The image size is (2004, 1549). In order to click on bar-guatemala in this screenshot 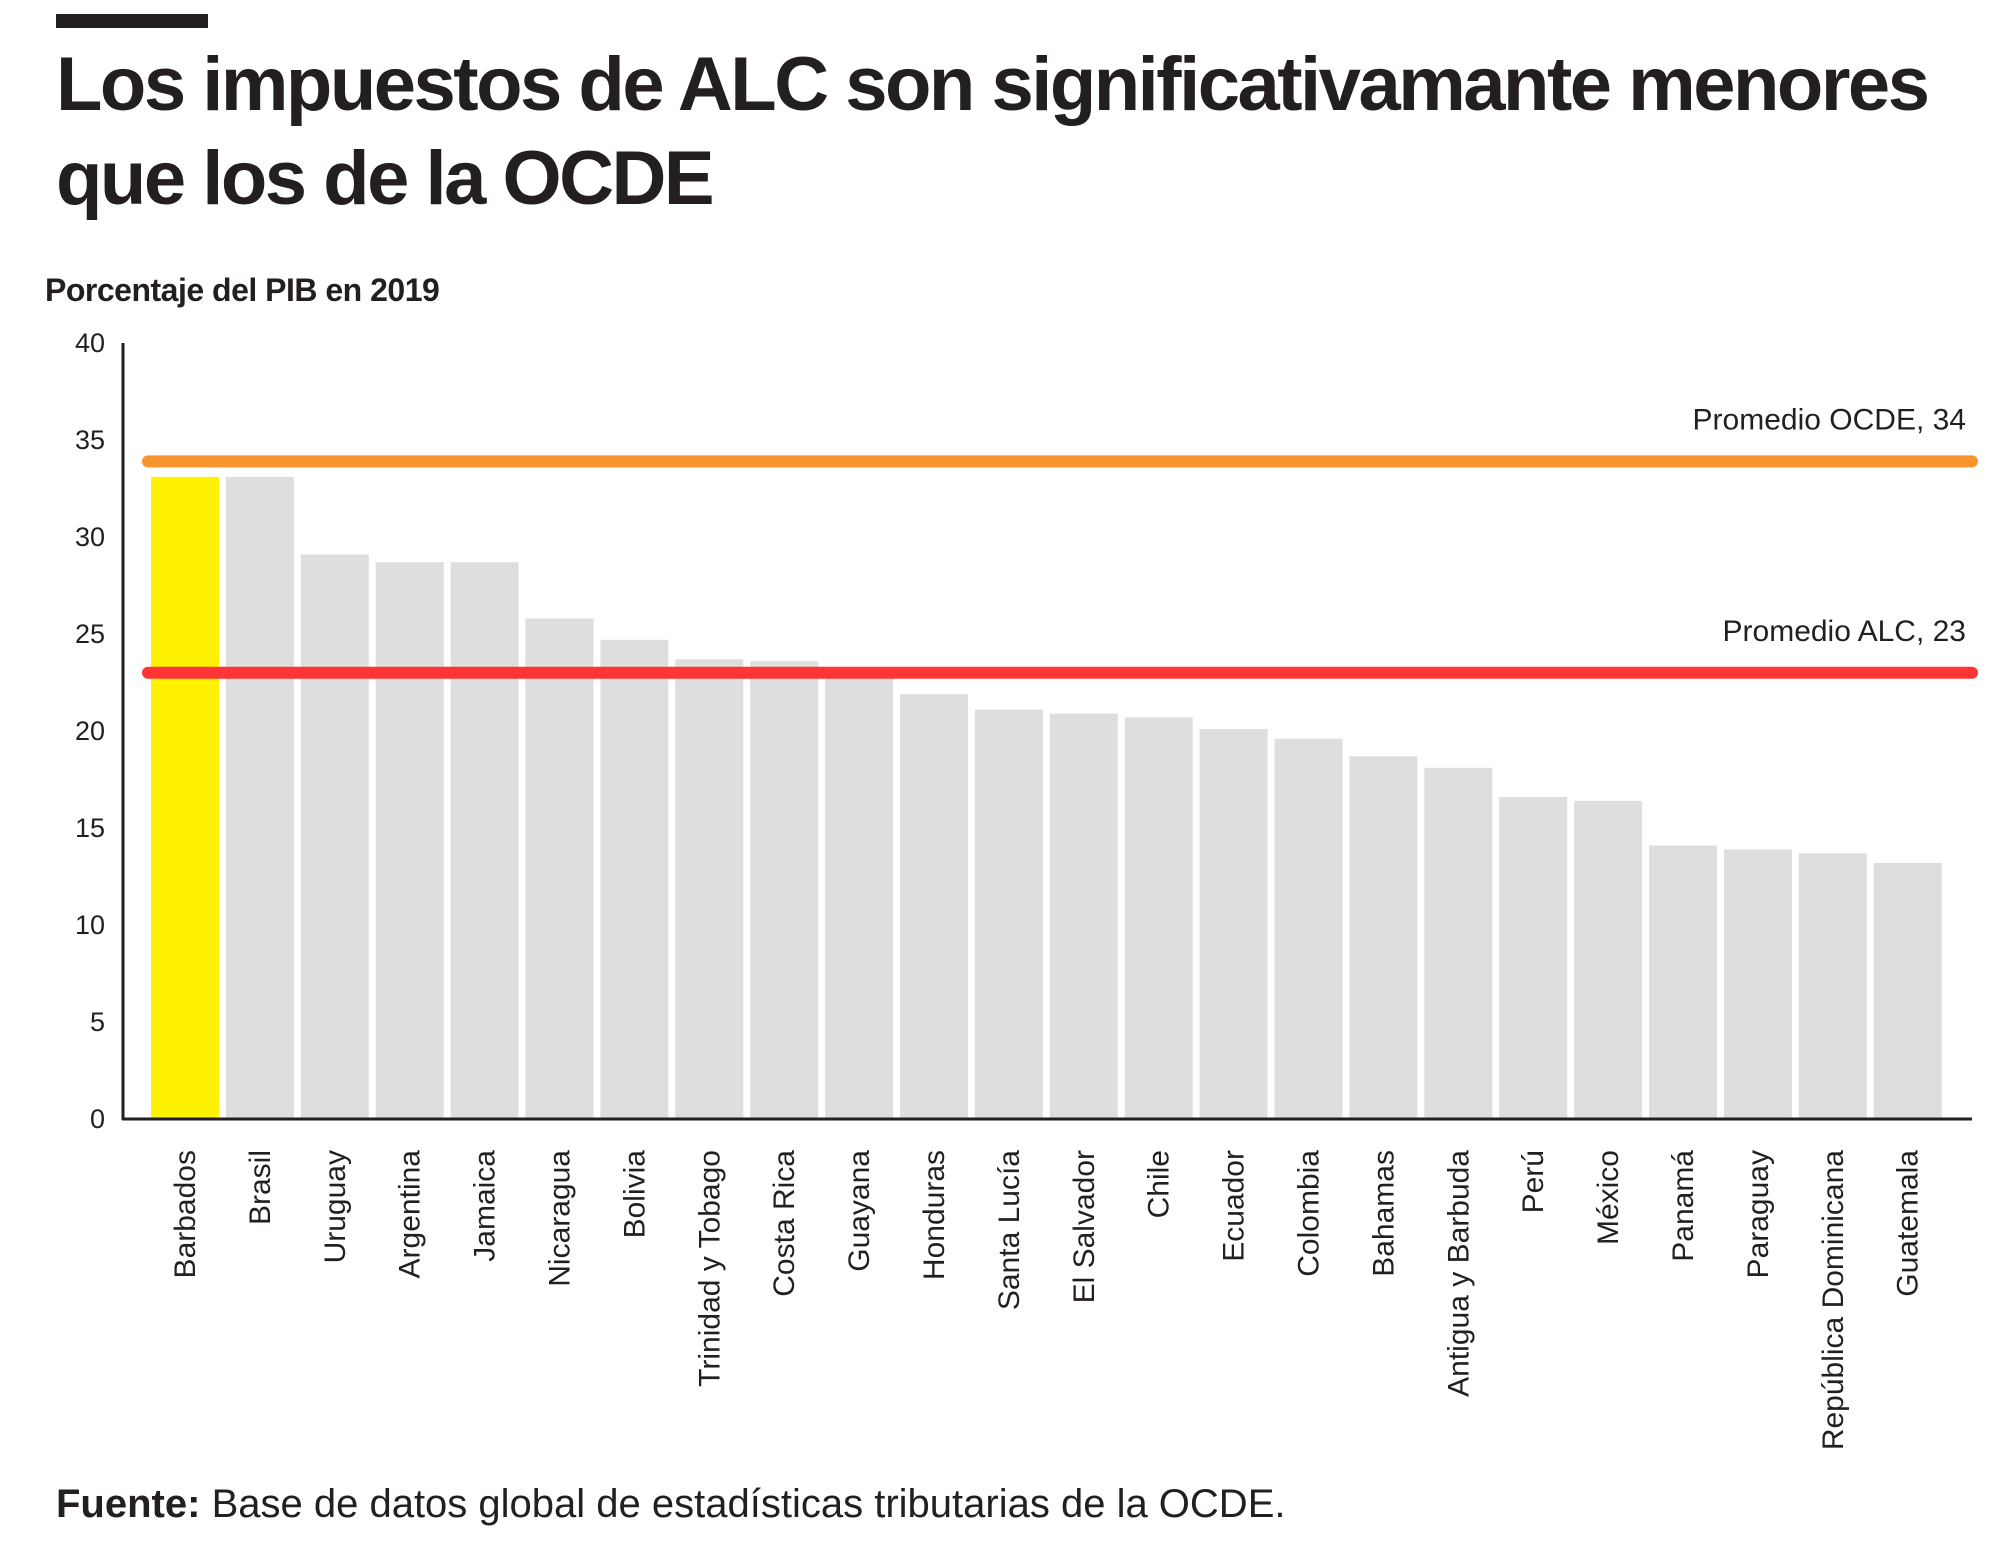, I will do `click(1907, 990)`.